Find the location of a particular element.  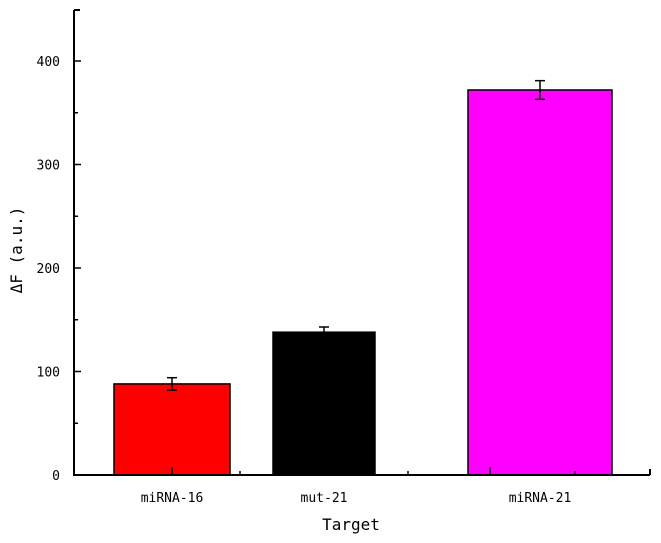

x-category-label: miRNA-16 is located at coordinates (172, 498).